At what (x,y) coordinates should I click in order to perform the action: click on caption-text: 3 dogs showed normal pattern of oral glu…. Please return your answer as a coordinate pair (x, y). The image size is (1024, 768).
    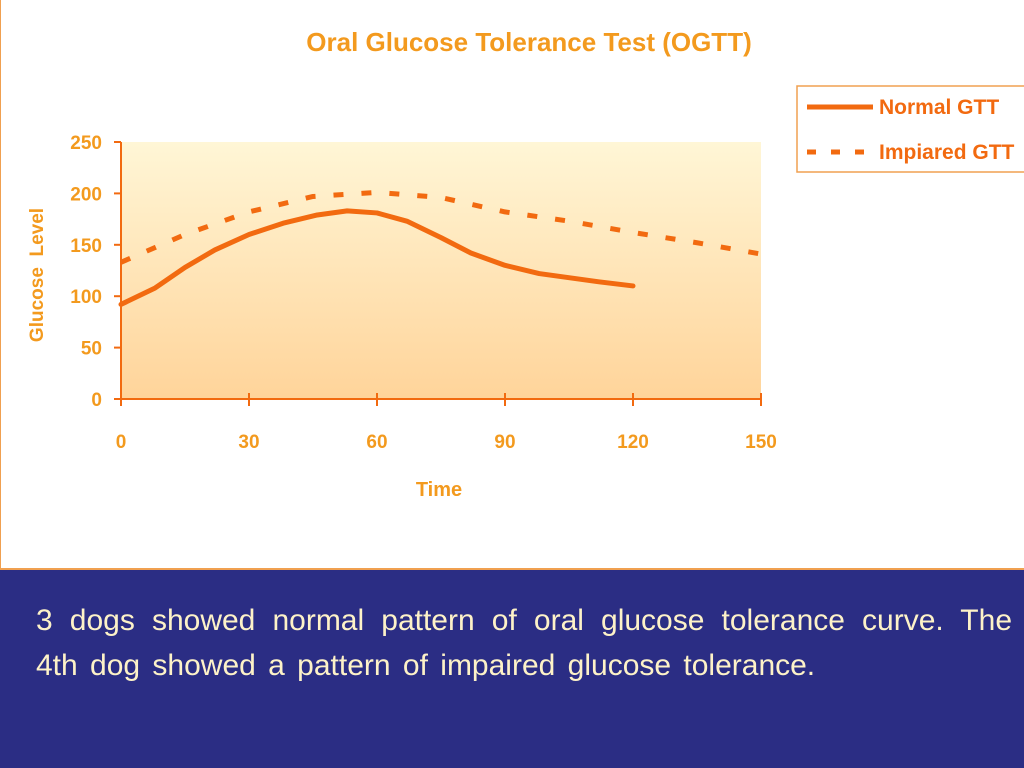
    Looking at the image, I should click on (524, 643).